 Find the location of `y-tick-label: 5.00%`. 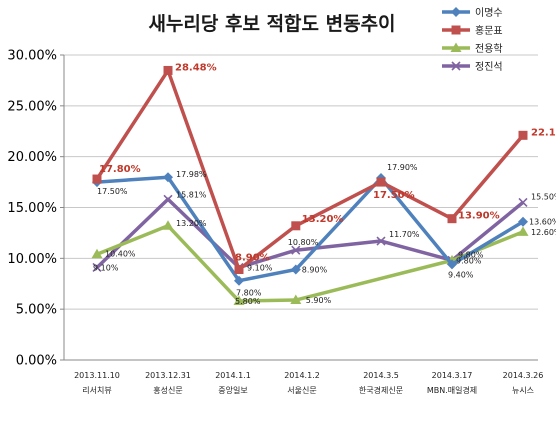

y-tick-label: 5.00% is located at coordinates (36, 310).